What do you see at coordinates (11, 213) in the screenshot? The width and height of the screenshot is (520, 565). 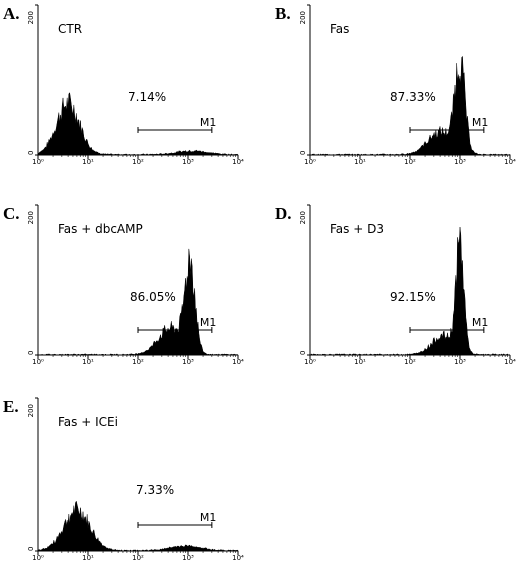 I see `panel-letter: C.` at bounding box center [11, 213].